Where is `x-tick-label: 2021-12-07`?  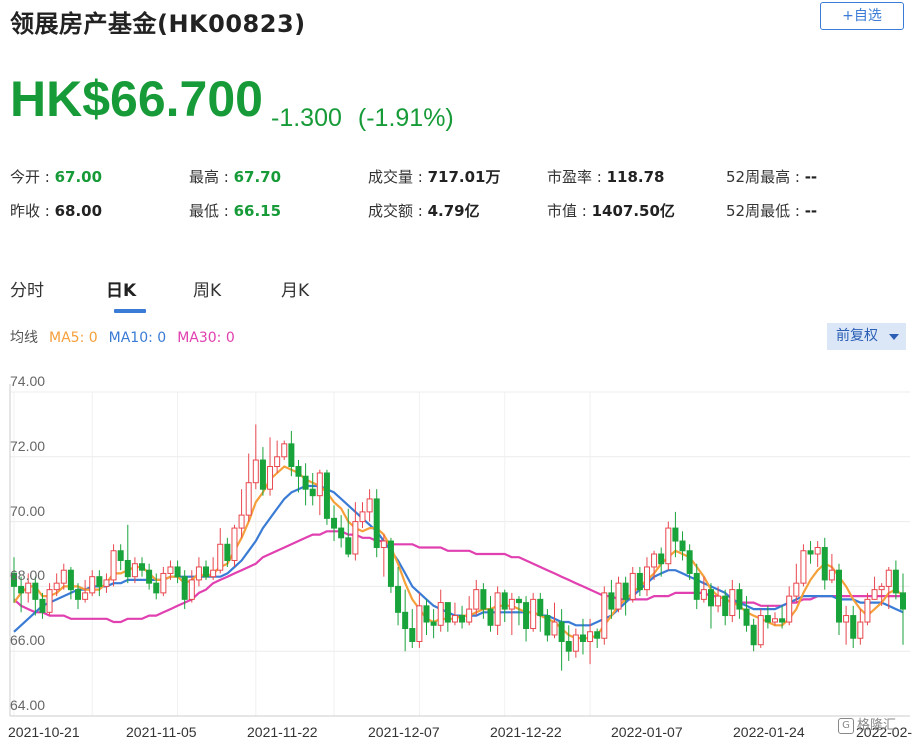
x-tick-label: 2021-12-07 is located at coordinates (404, 732).